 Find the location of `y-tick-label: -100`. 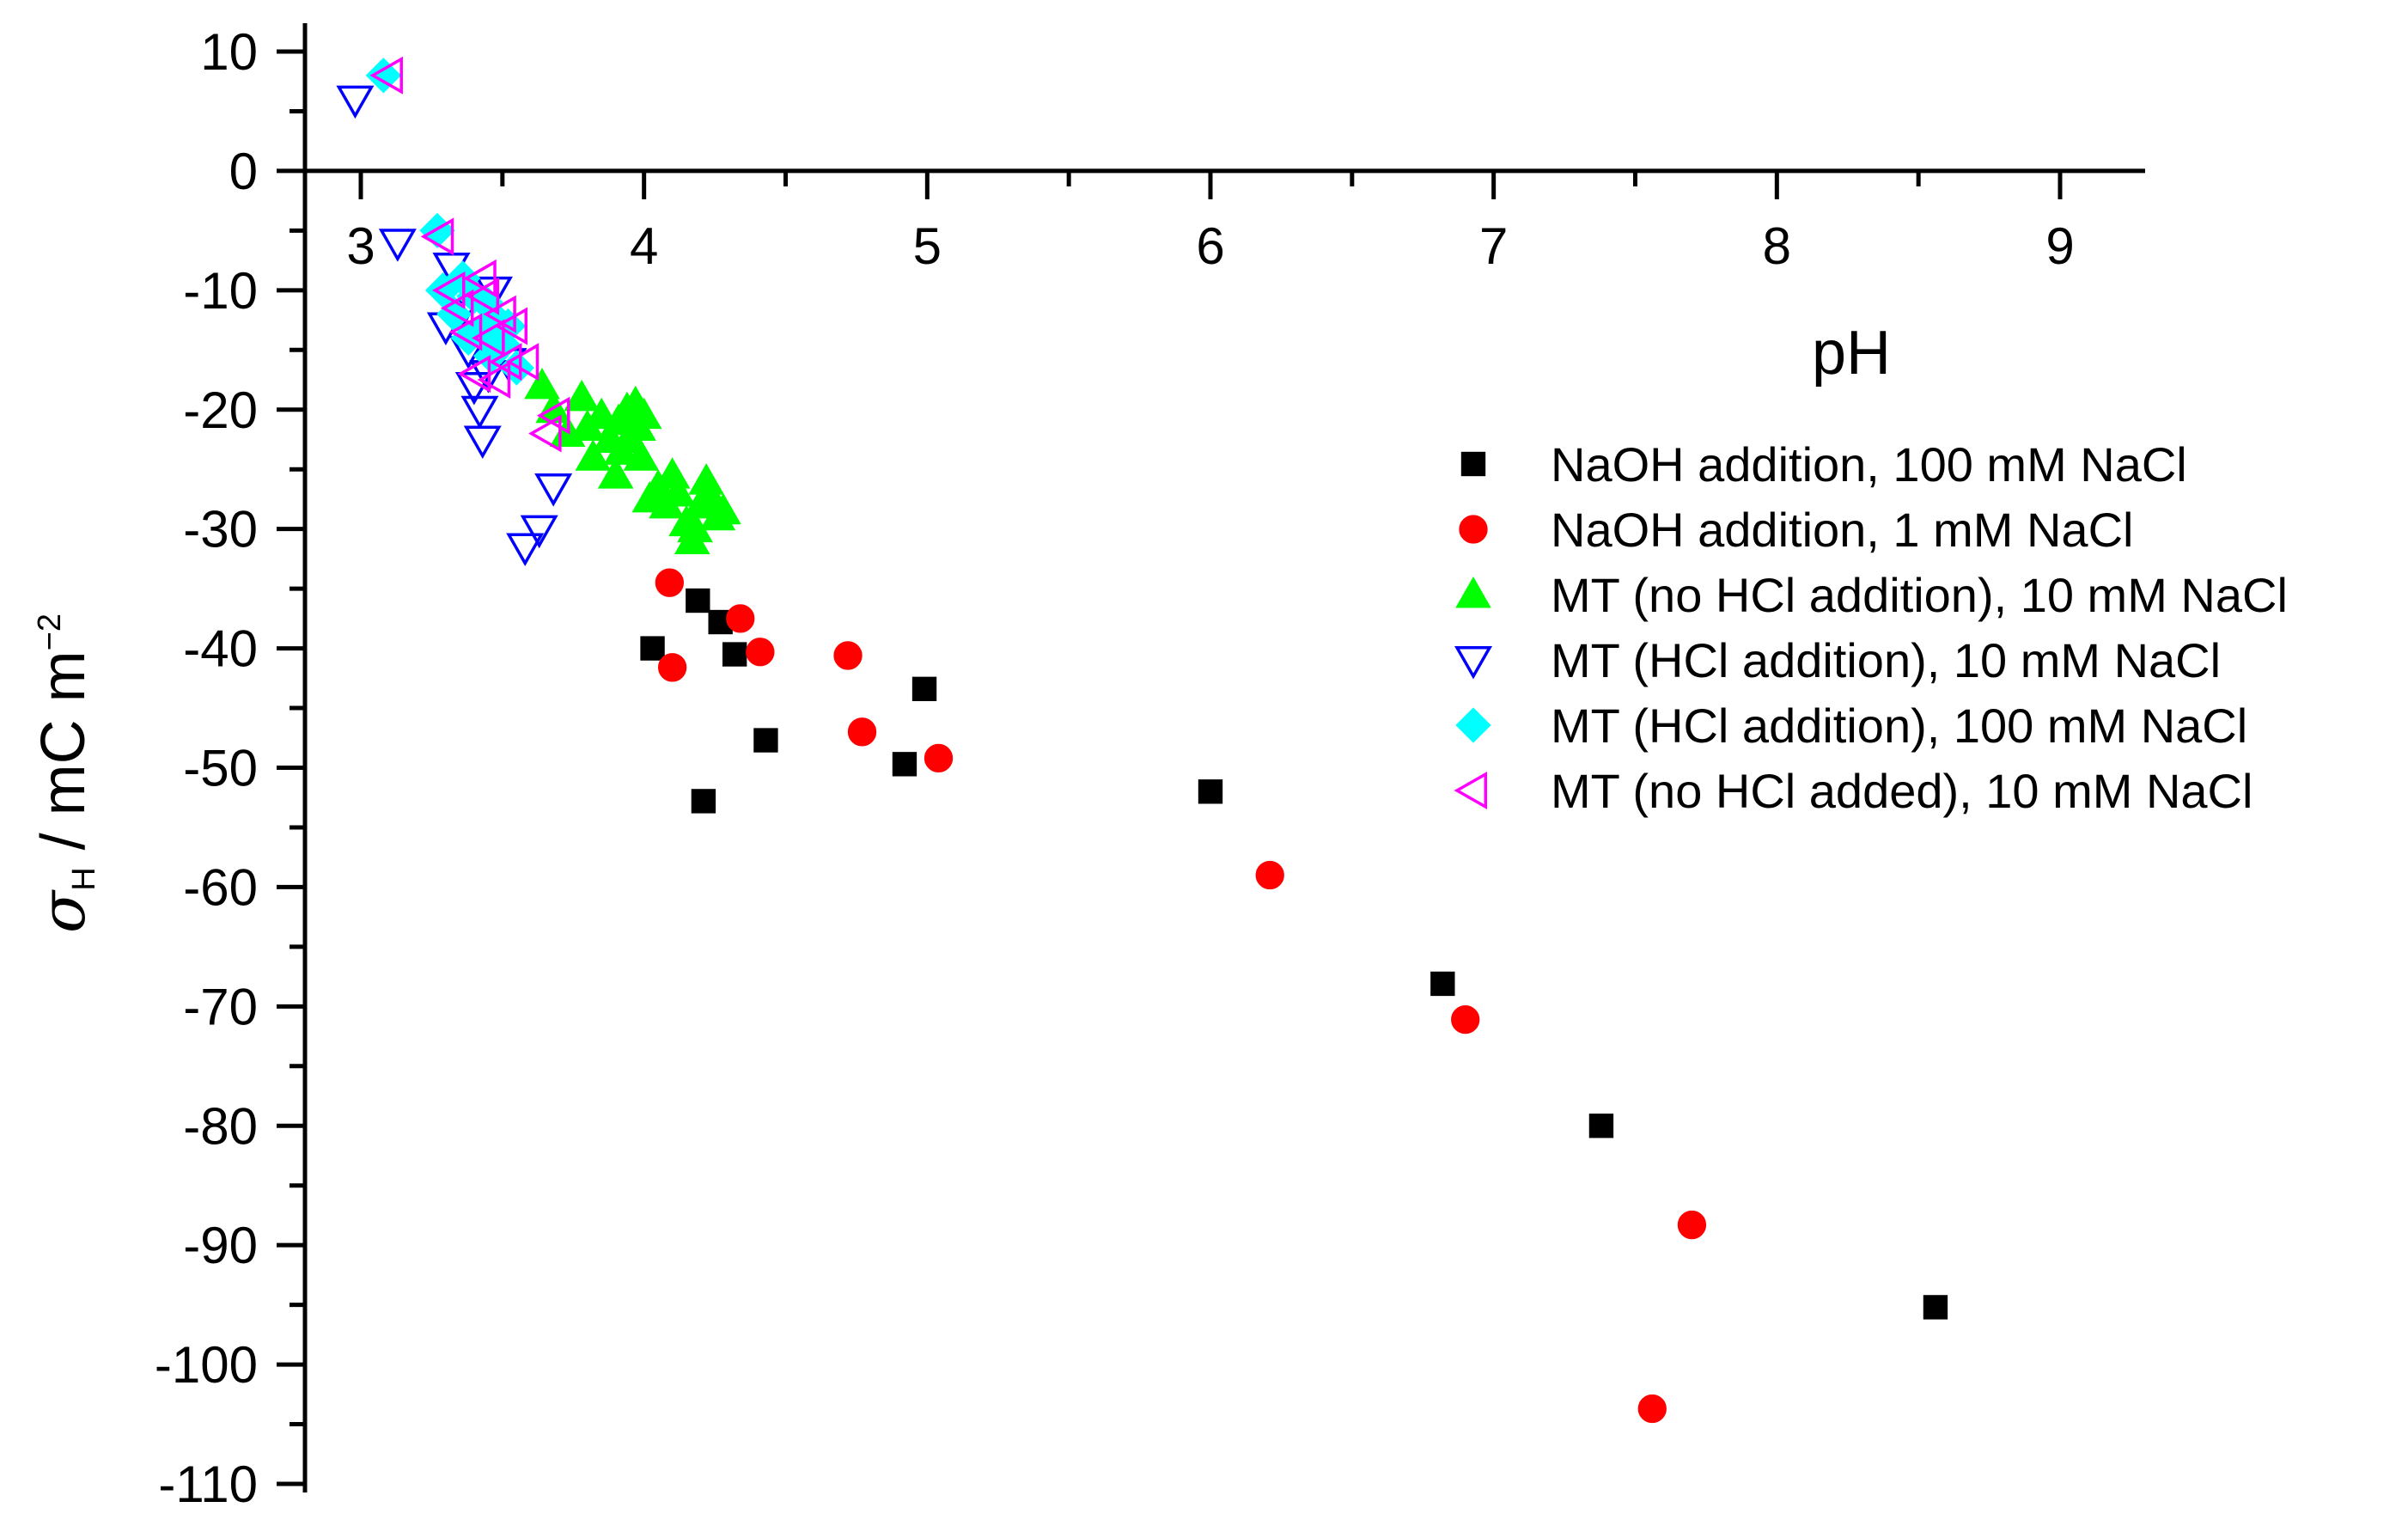

y-tick-label: -100 is located at coordinates (206, 1365).